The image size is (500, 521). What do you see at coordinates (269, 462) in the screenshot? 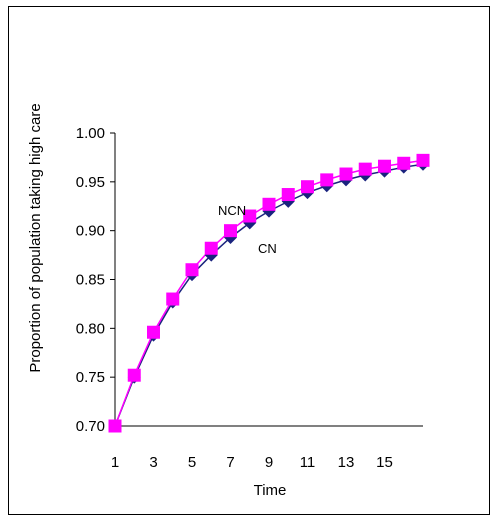
I see `x-tick-label: 9` at bounding box center [269, 462].